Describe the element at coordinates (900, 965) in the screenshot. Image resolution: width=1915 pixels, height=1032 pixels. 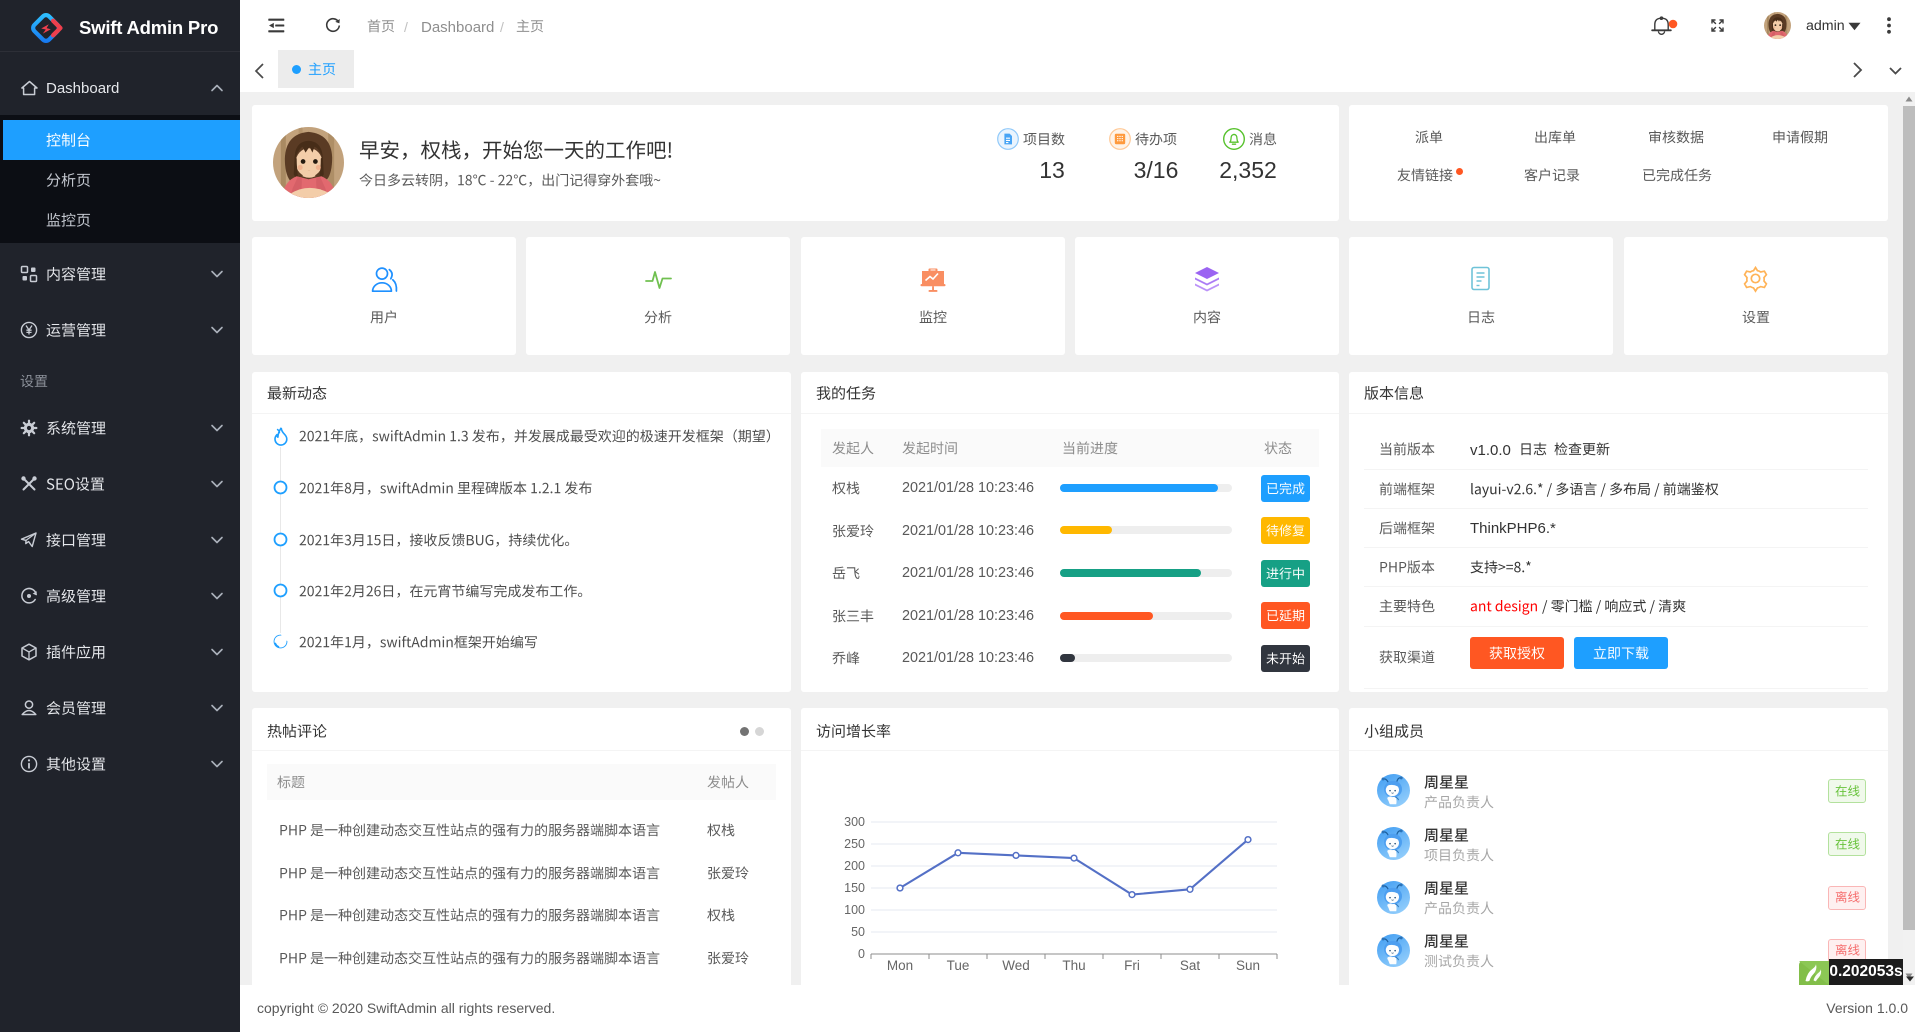
I see `svg-text: Mon` at that location.